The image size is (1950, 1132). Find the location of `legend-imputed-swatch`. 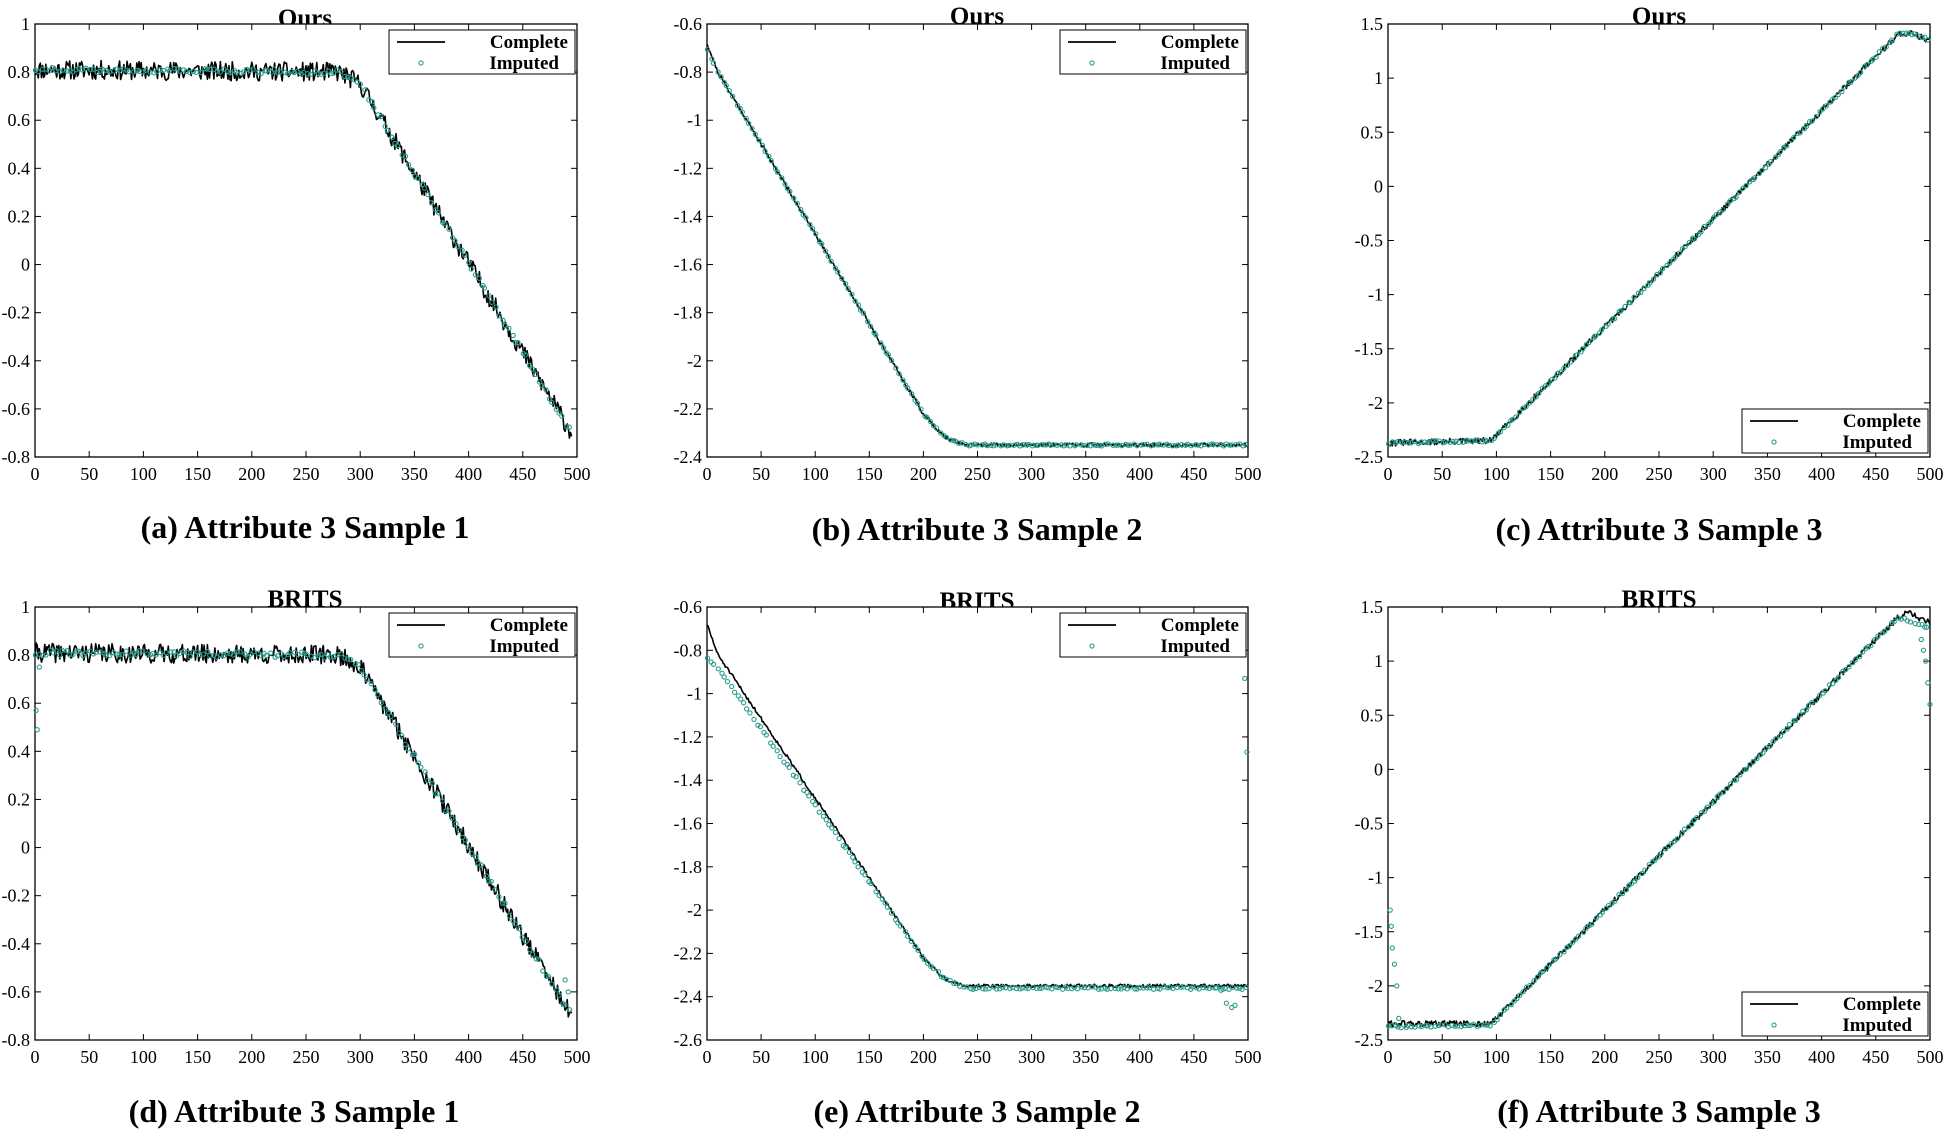

legend-imputed-swatch is located at coordinates (421, 63).